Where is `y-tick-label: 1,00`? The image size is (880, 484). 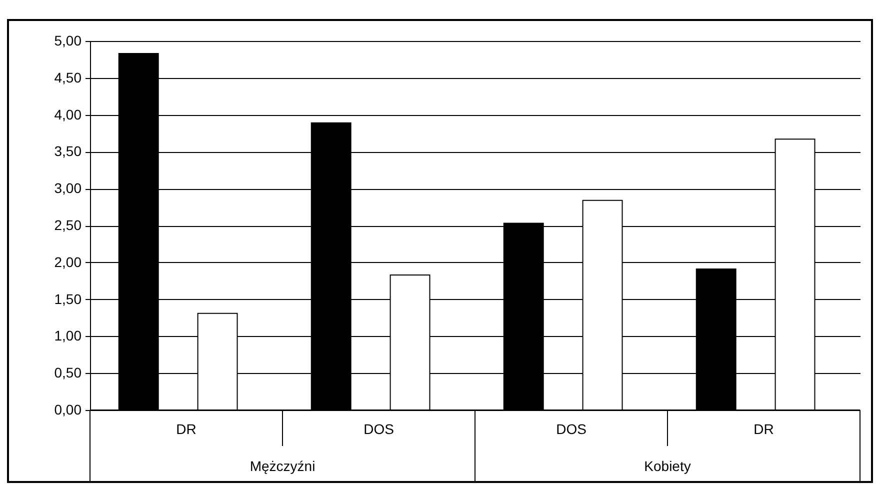
y-tick-label: 1,00 is located at coordinates (68, 336).